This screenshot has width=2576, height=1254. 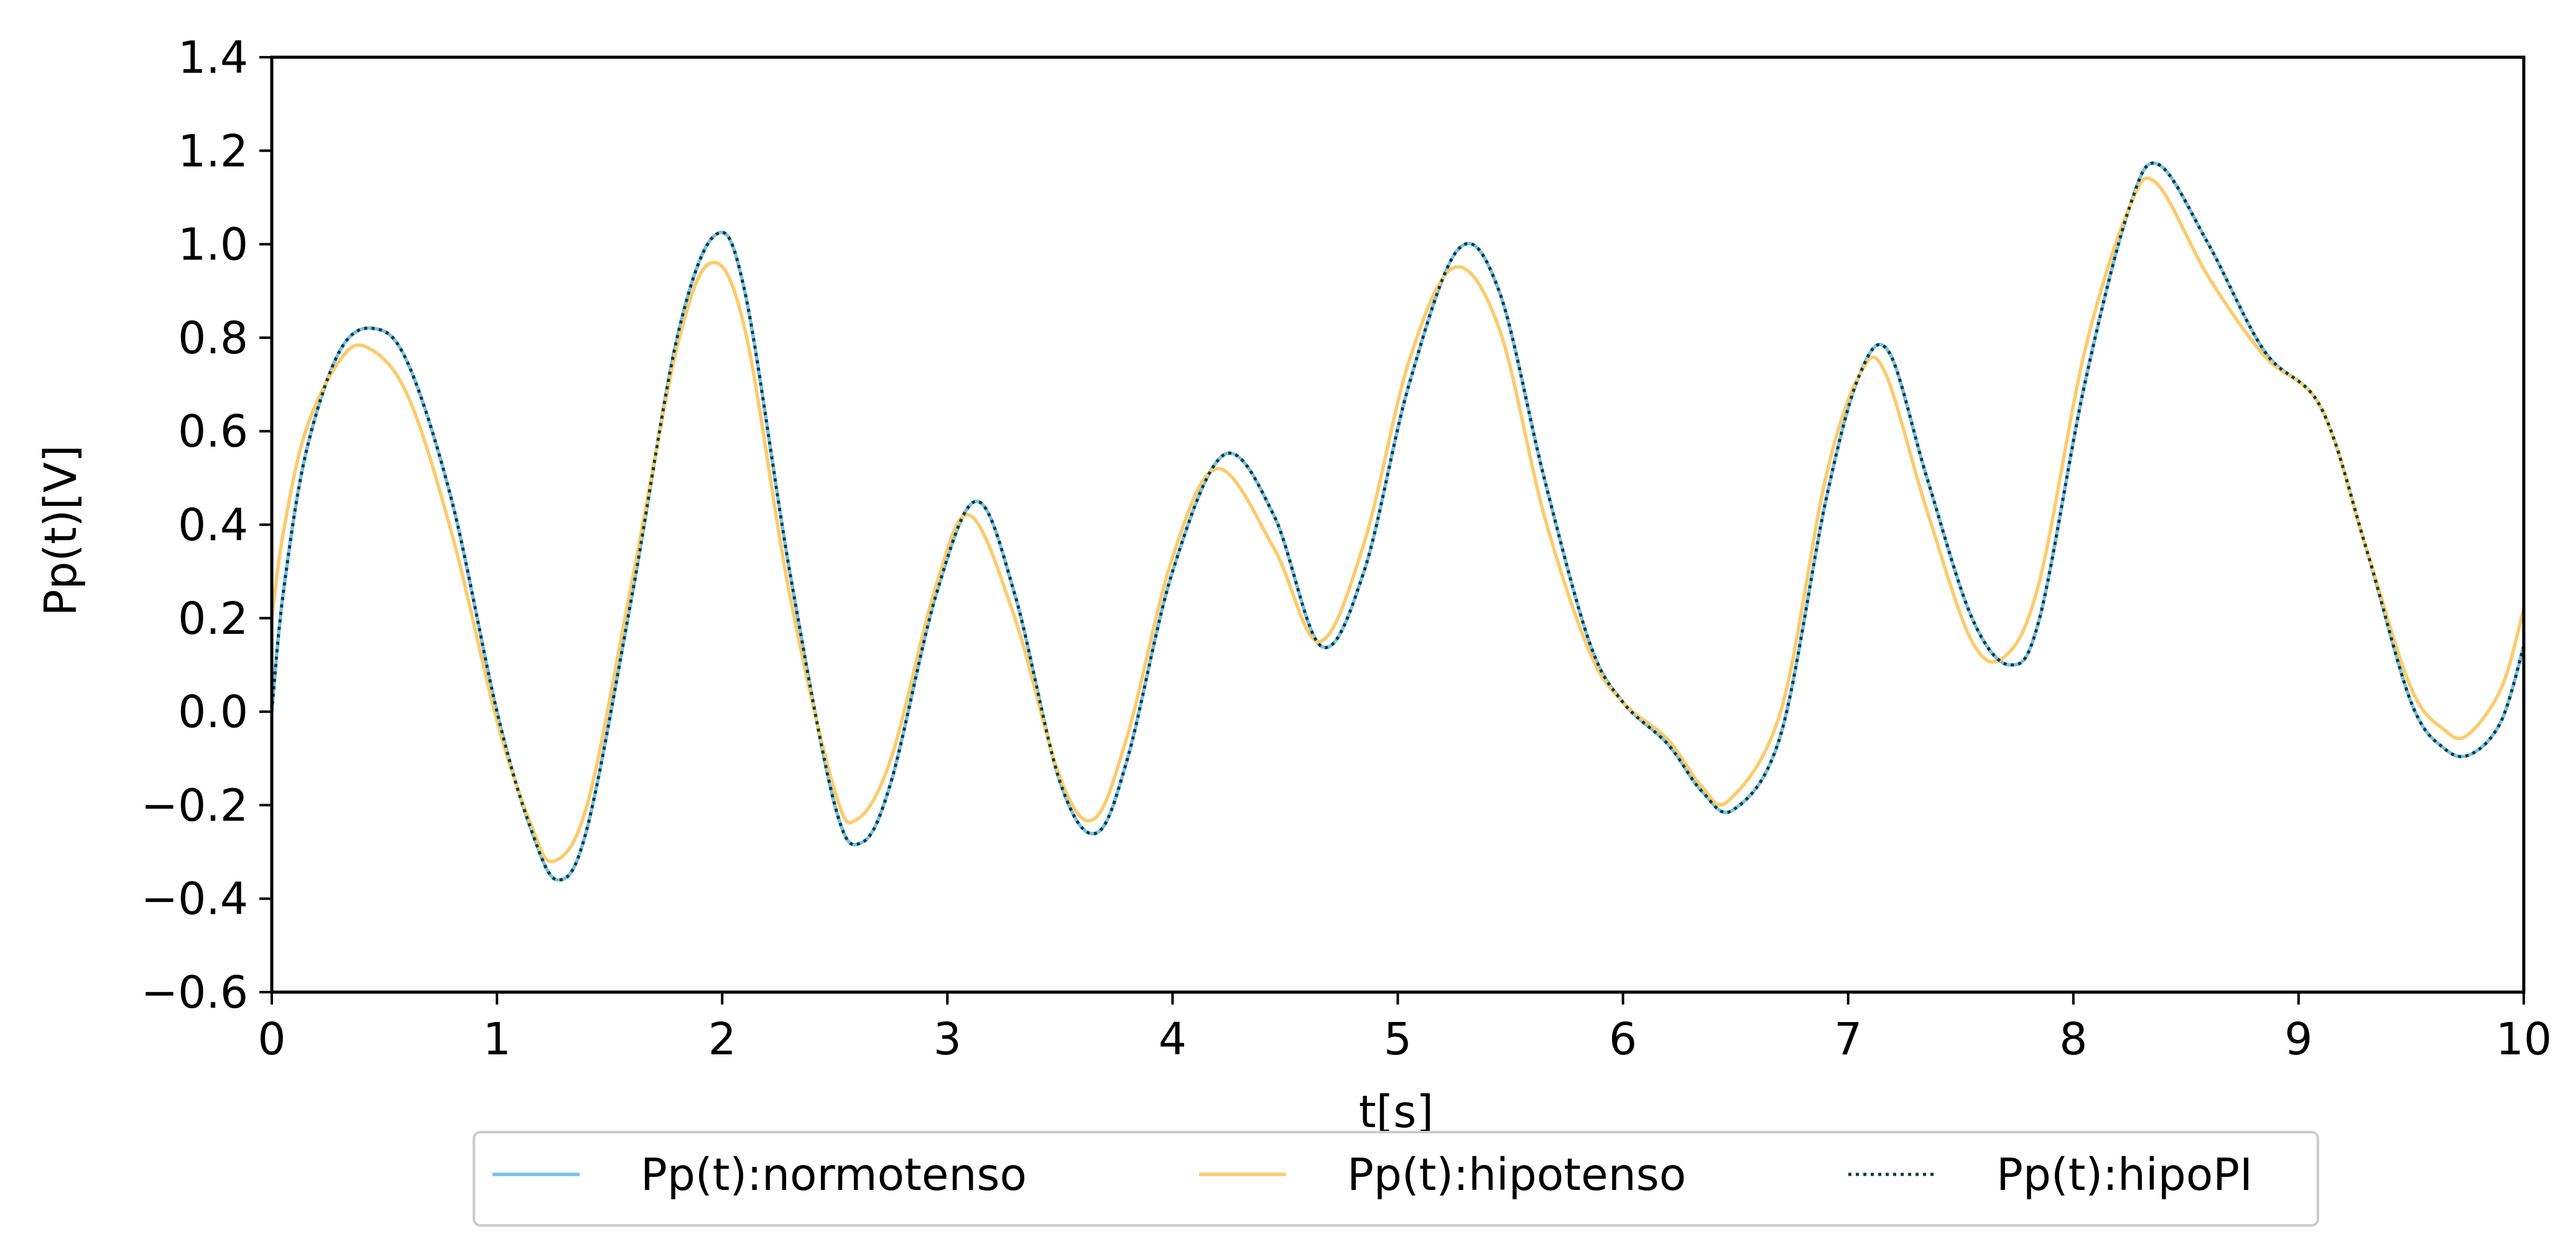 What do you see at coordinates (2524, 1039) in the screenshot?
I see `x-tick-label: 10` at bounding box center [2524, 1039].